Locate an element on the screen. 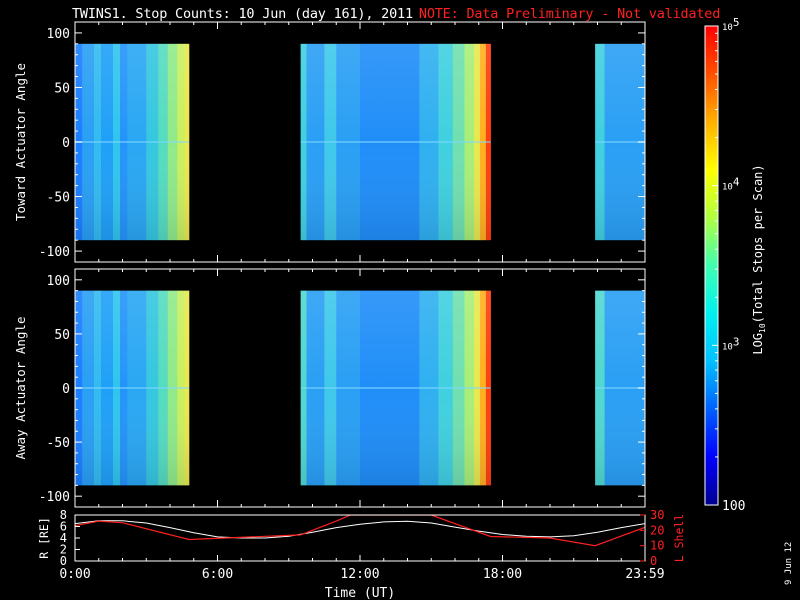  y-tick-label: 4 is located at coordinates (63, 538).